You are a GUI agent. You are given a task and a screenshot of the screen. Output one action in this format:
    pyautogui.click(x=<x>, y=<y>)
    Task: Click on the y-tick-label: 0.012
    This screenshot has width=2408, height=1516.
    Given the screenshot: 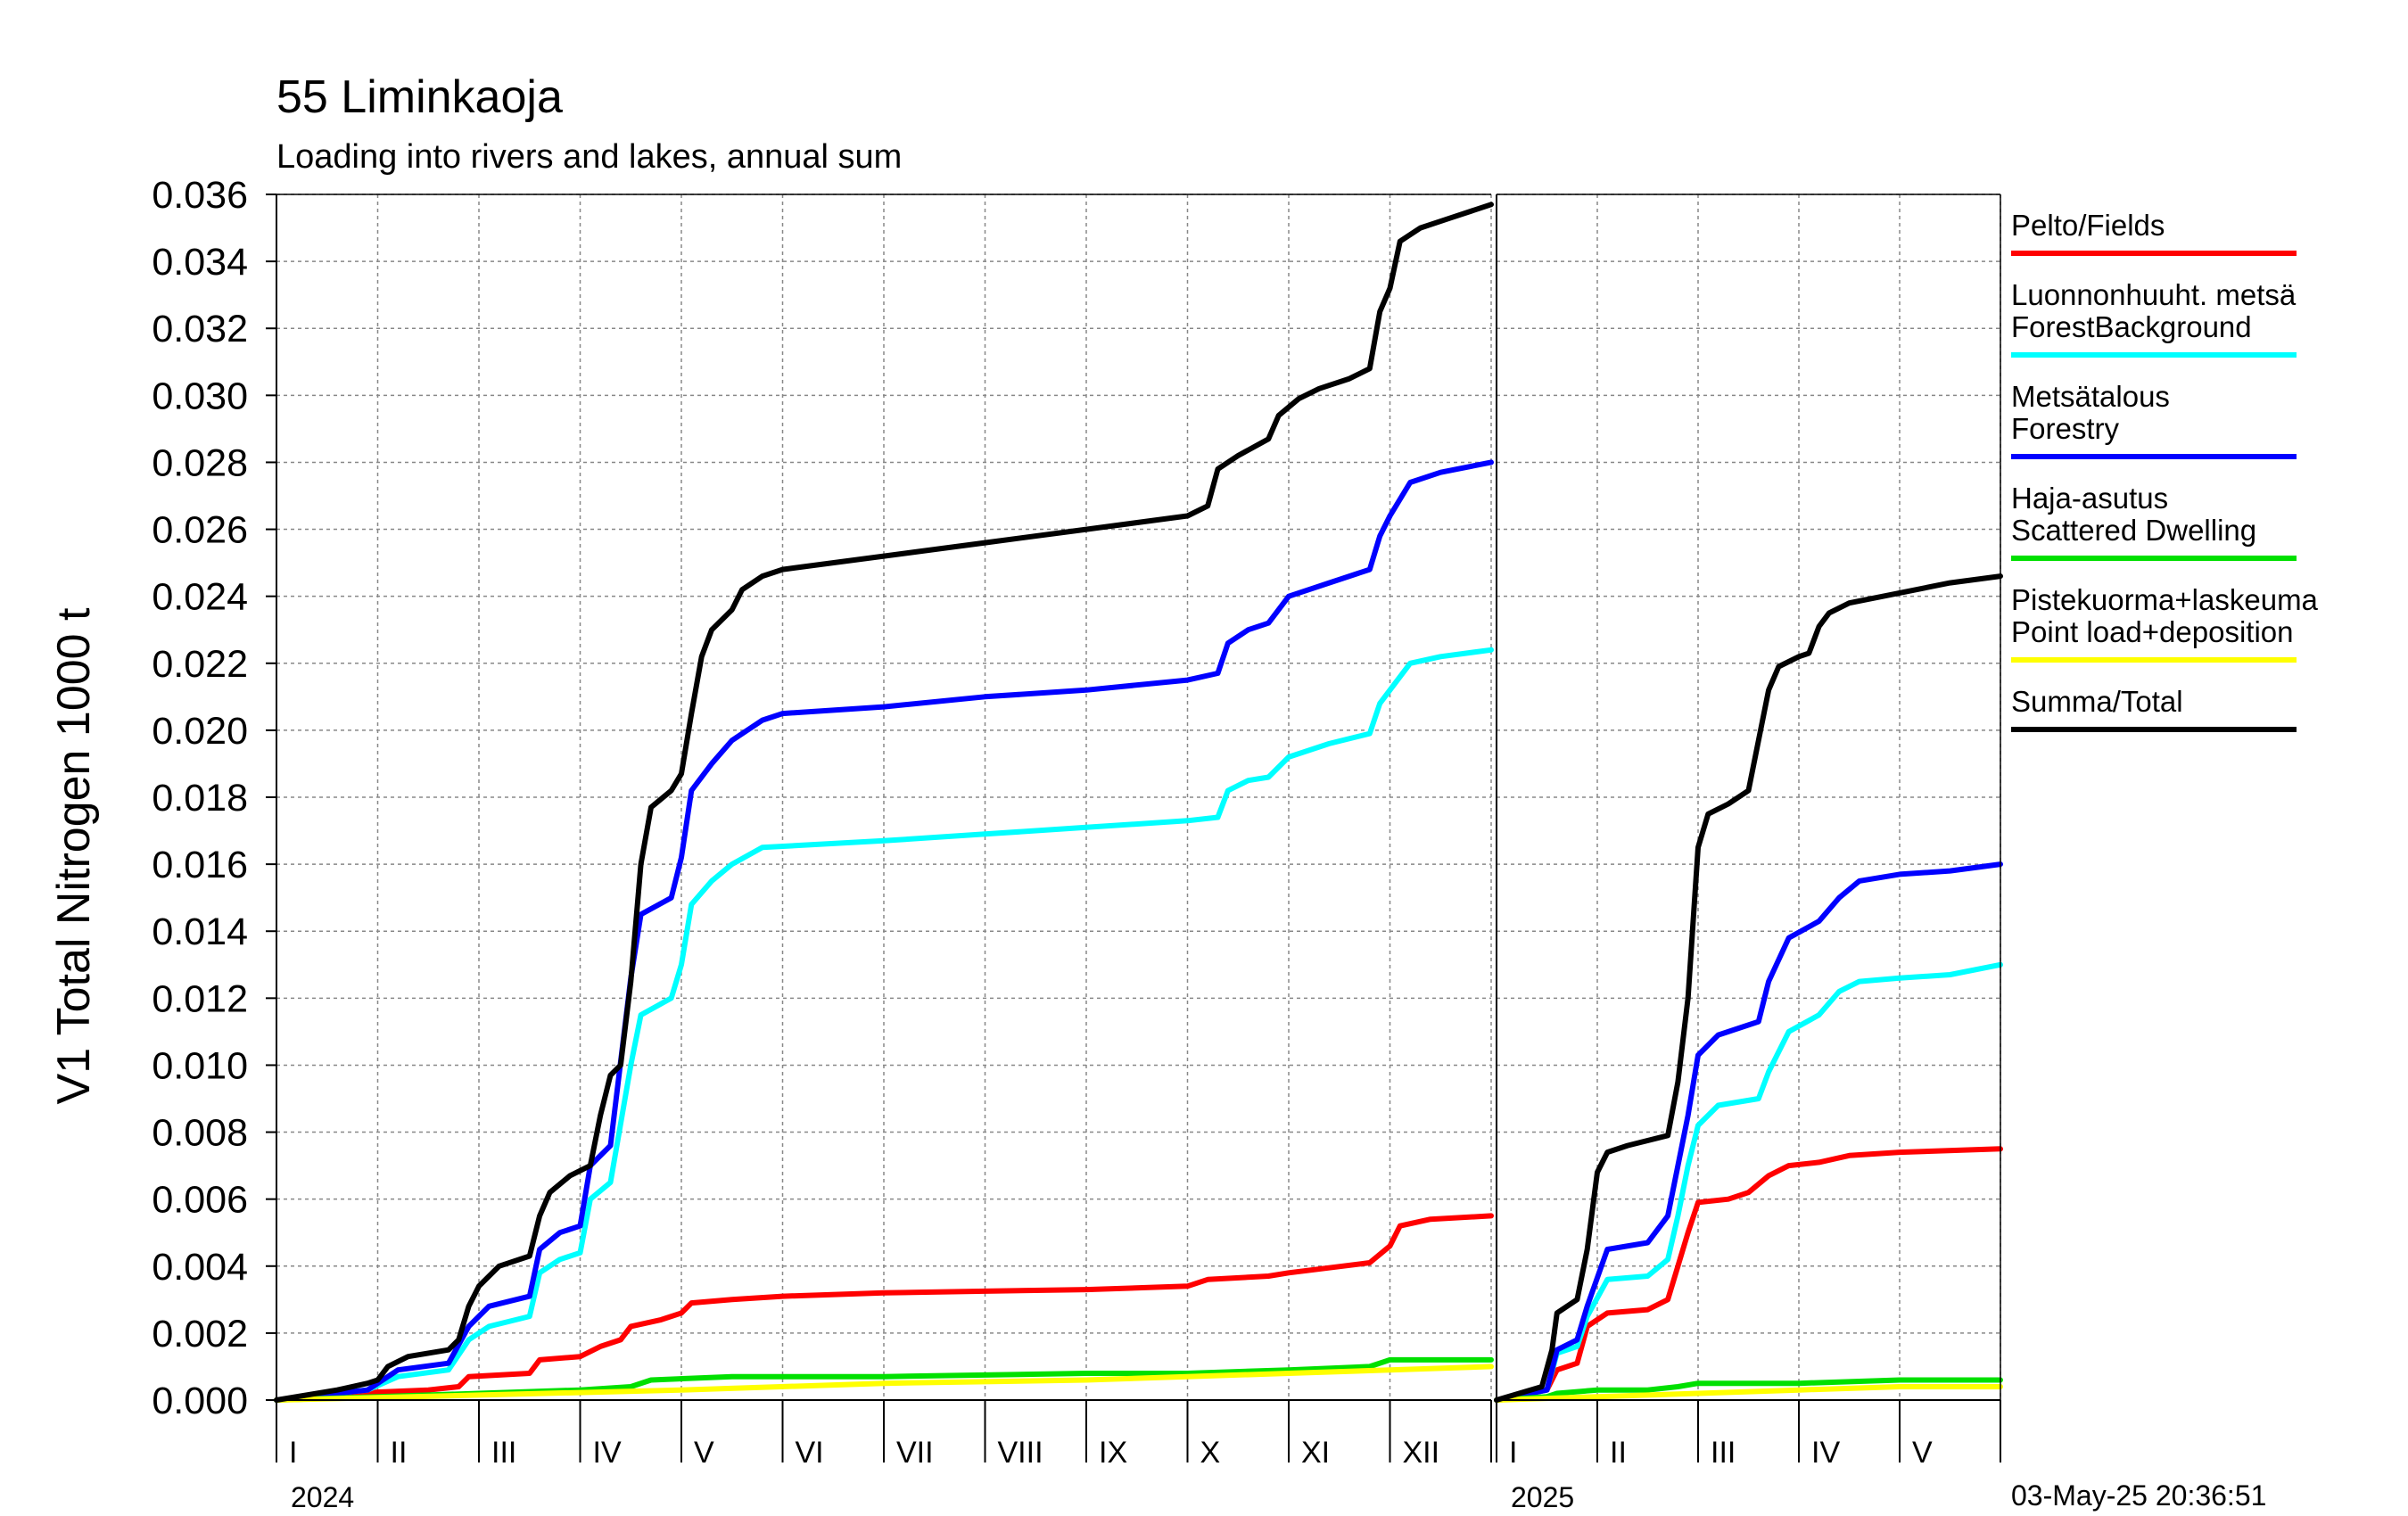 What is the action you would take?
    pyautogui.click(x=200, y=998)
    